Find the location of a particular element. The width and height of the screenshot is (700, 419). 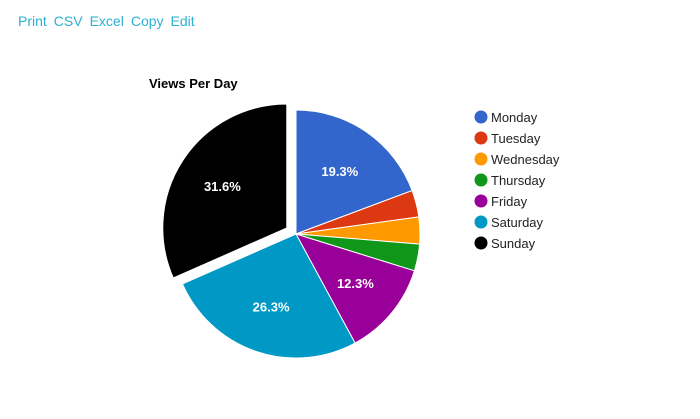

legend-label: Monday is located at coordinates (514, 117).